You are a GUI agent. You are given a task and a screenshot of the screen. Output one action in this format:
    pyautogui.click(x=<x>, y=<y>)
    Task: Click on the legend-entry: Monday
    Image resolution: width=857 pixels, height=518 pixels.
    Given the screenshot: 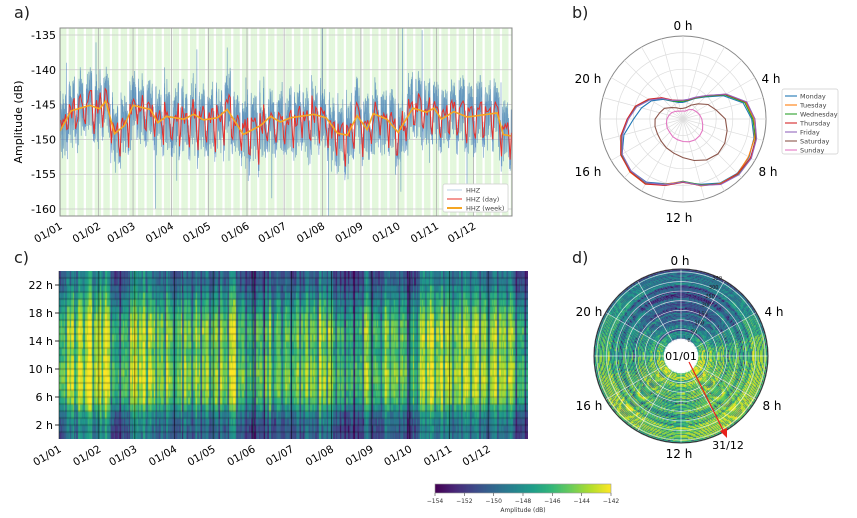 What is the action you would take?
    pyautogui.click(x=813, y=97)
    